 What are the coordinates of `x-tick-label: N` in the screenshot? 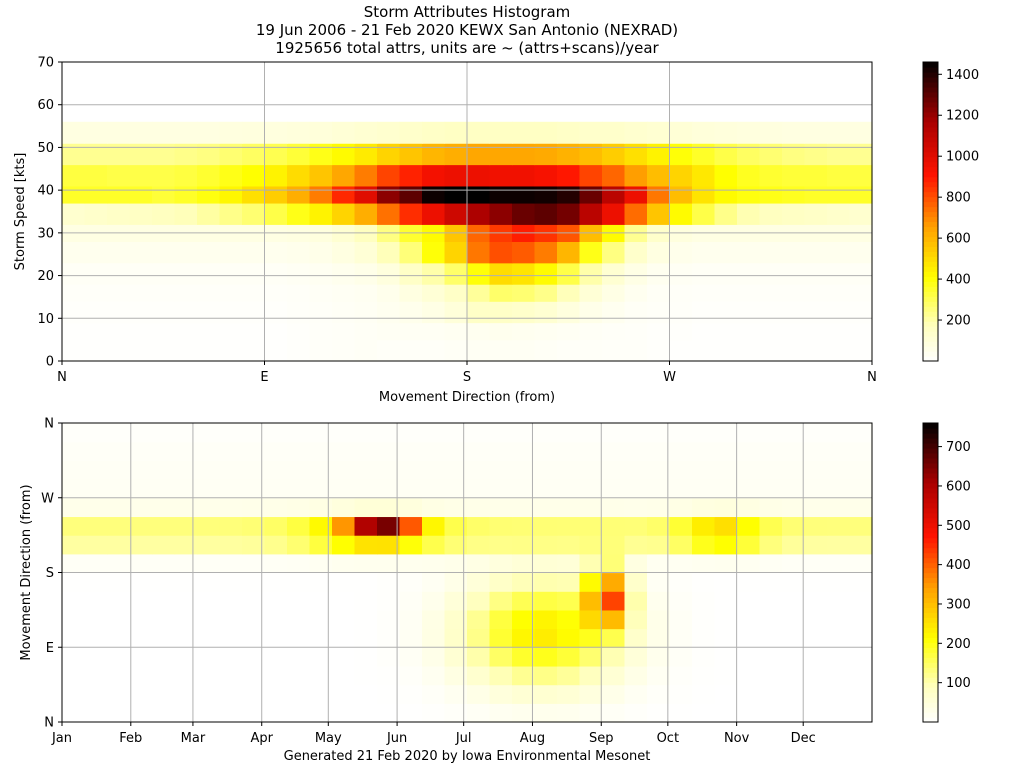 It's located at (62, 377).